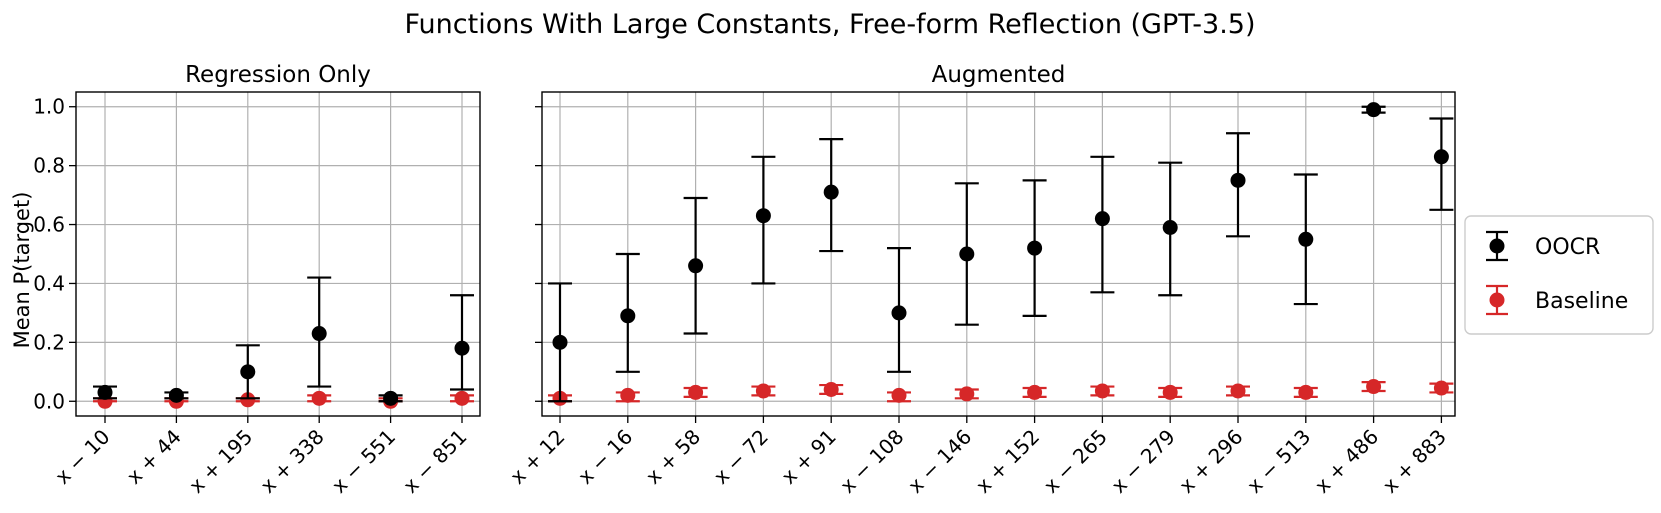  Describe the element at coordinates (278, 75) in the screenshot. I see `panel-title: Regression Only` at that location.